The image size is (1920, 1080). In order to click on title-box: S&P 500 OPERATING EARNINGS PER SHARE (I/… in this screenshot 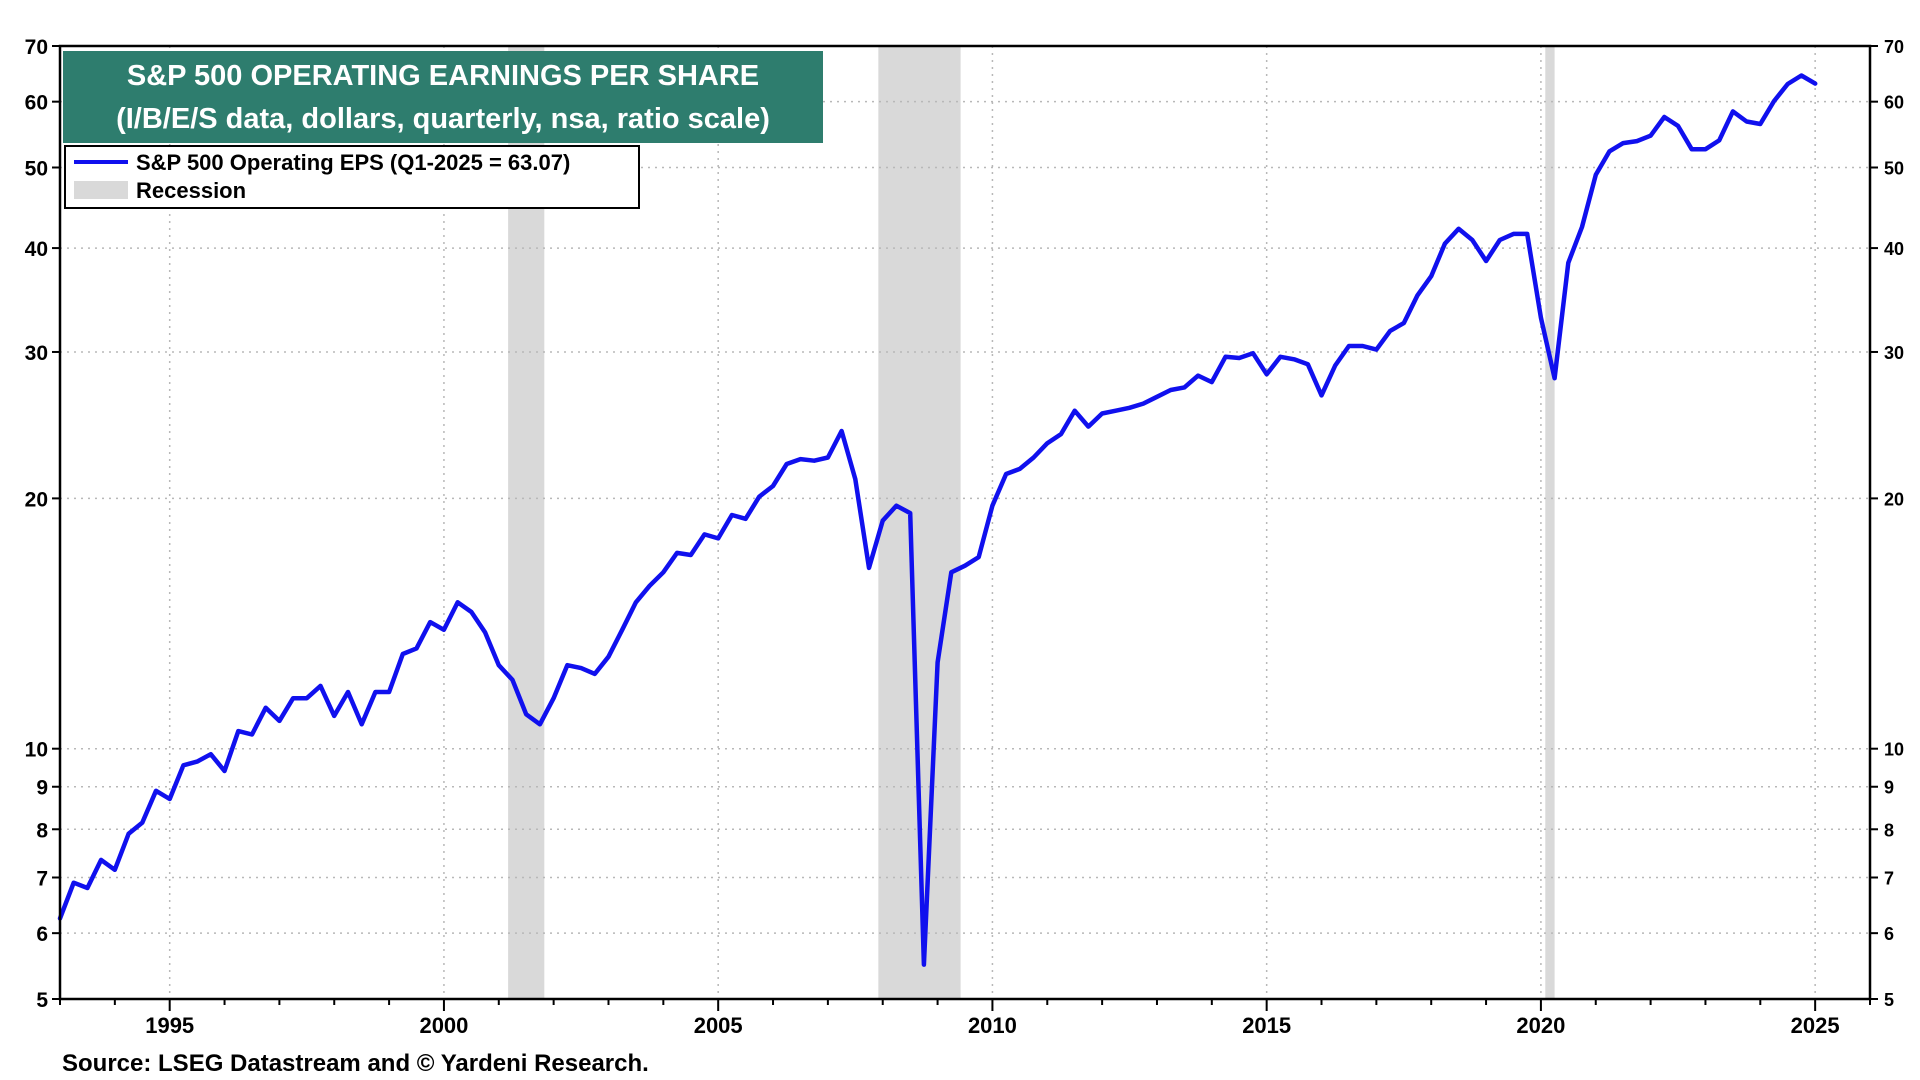, I will do `click(443, 97)`.